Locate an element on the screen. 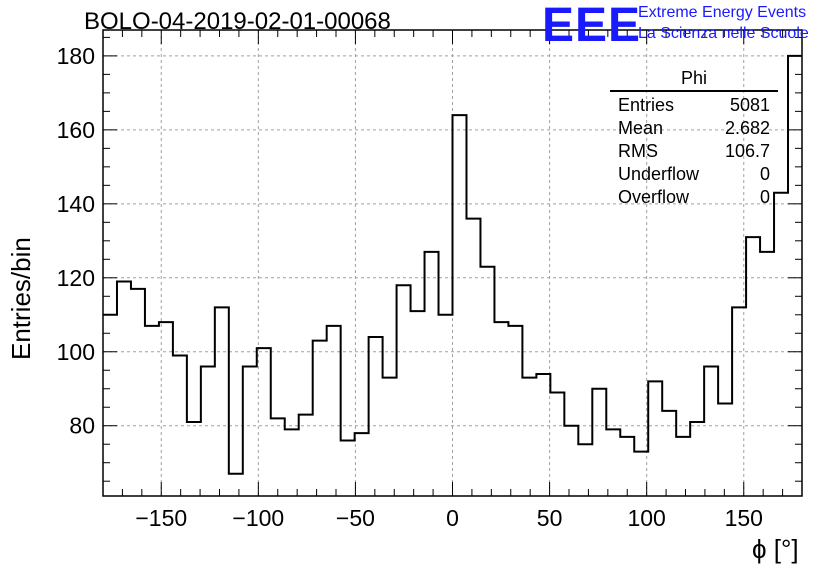 The width and height of the screenshot is (836, 572). stats-value: 106.7 is located at coordinates (747, 151).